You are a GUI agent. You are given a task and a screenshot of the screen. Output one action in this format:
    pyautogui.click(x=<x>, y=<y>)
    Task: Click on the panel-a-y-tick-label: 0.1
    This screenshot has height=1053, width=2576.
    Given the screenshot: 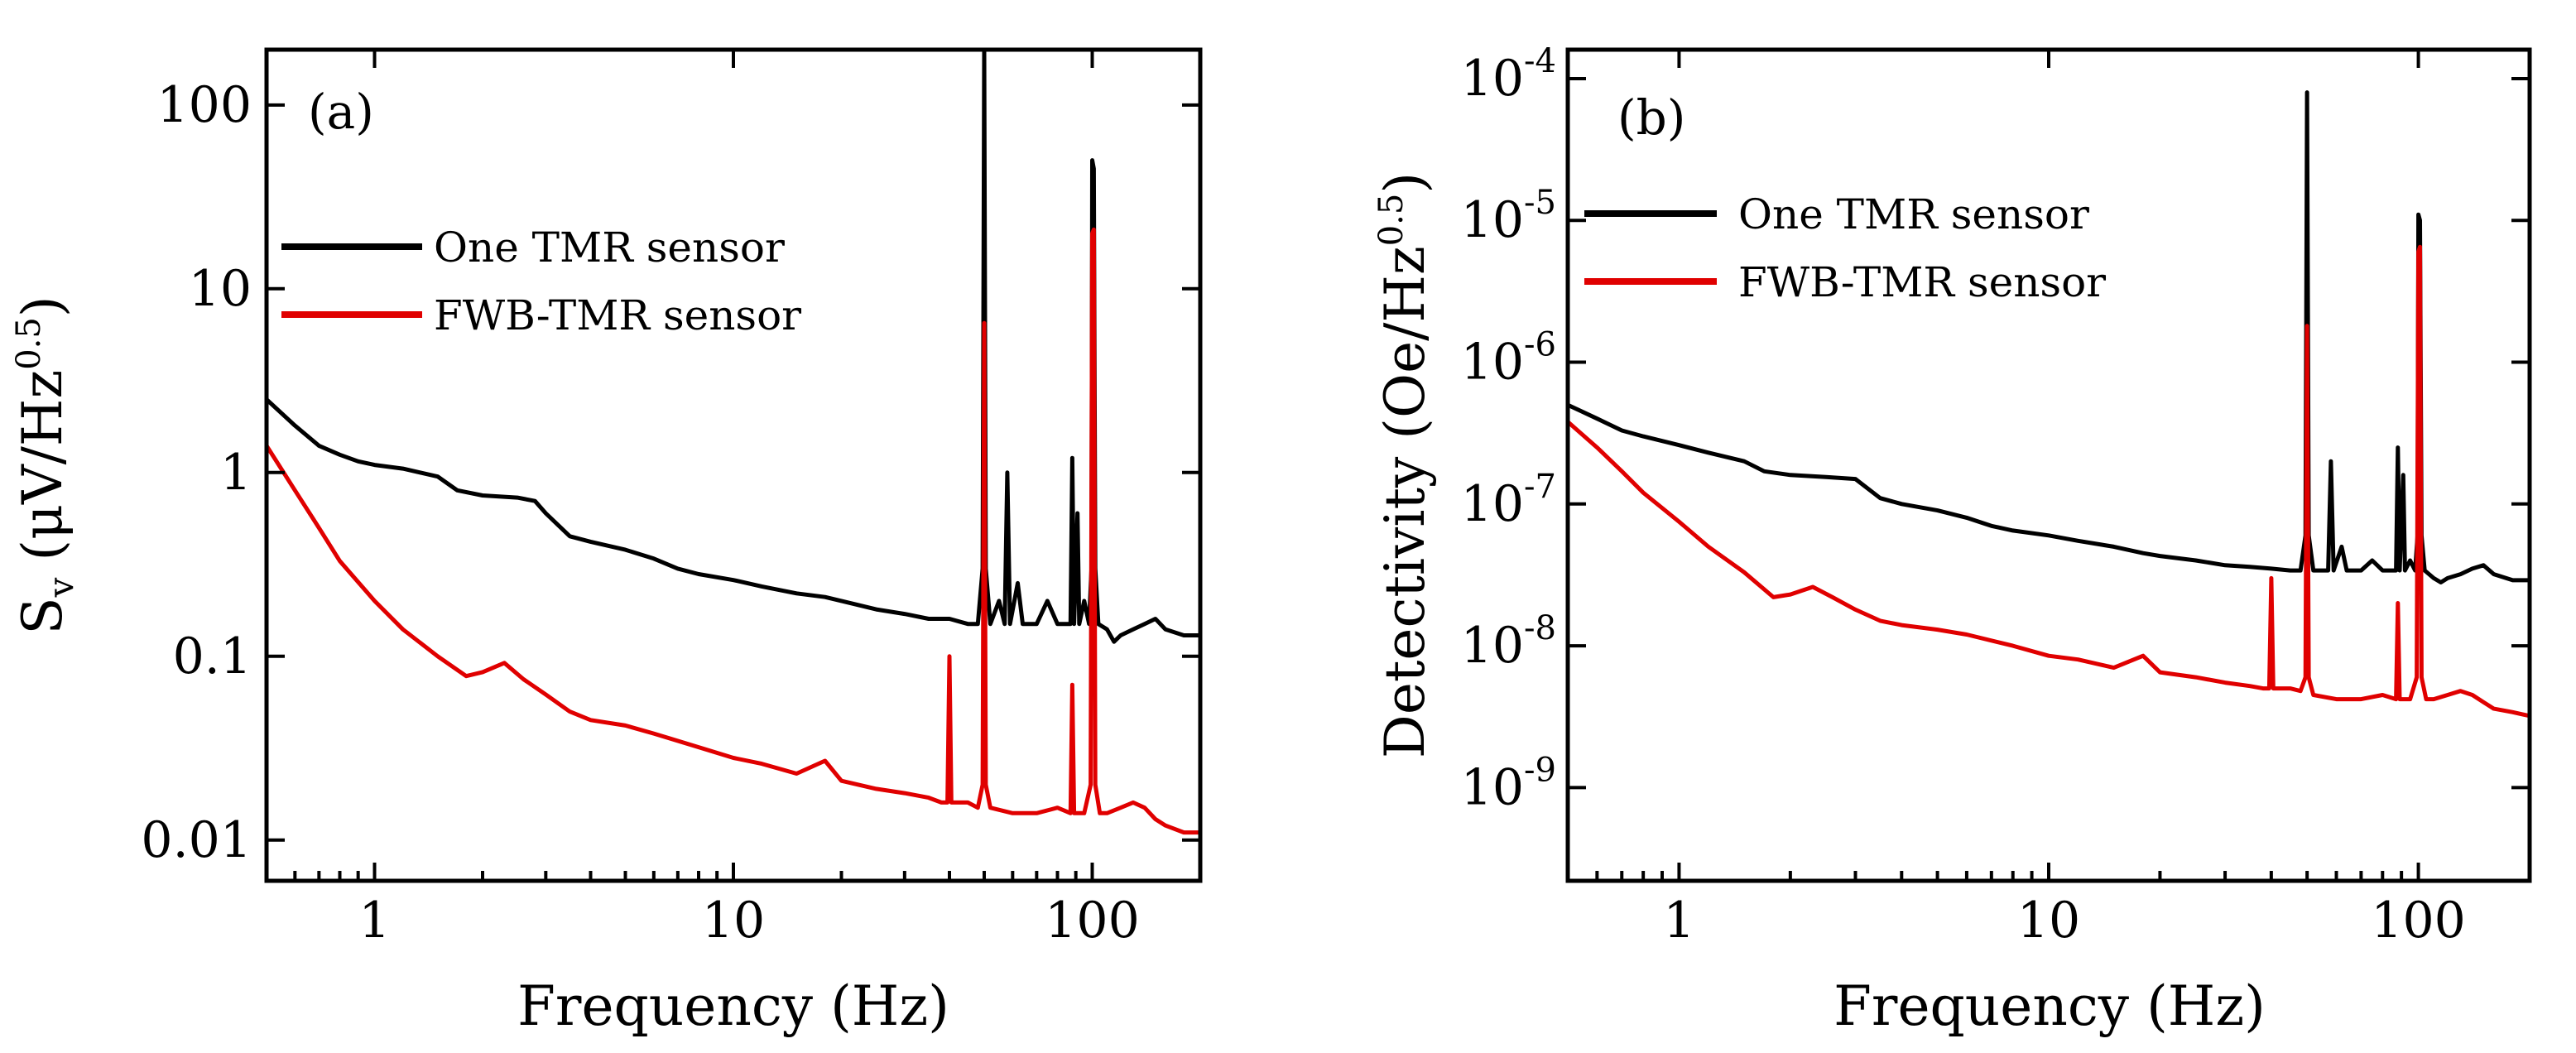 What is the action you would take?
    pyautogui.click(x=212, y=656)
    